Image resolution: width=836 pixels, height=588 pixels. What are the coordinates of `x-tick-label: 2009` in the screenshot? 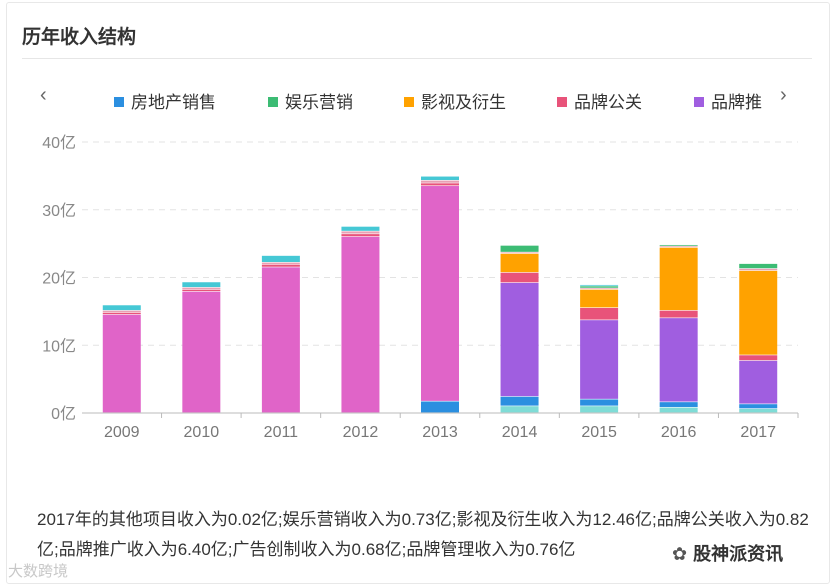 It's located at (122, 432).